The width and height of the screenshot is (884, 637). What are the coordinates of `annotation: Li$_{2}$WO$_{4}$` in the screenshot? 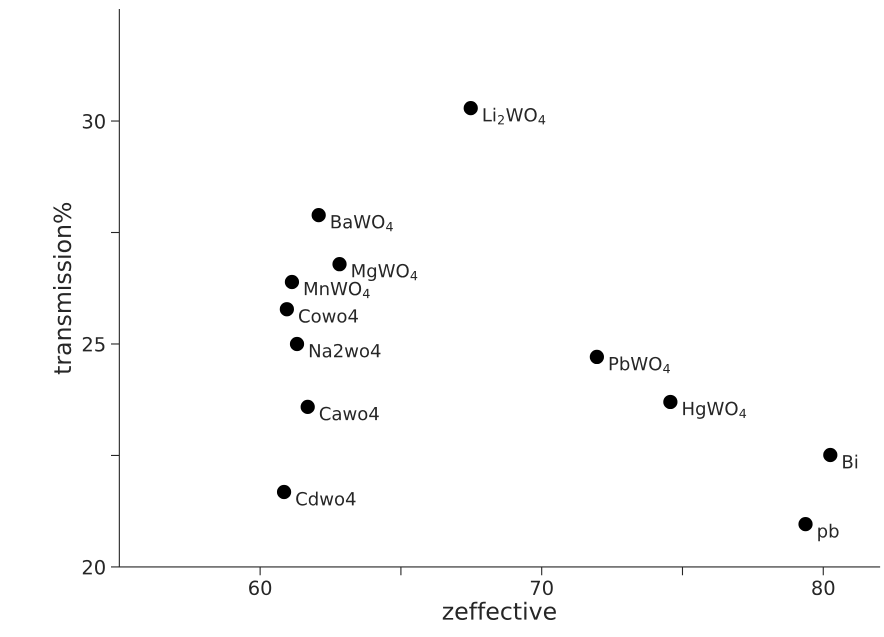 It's located at (515, 116).